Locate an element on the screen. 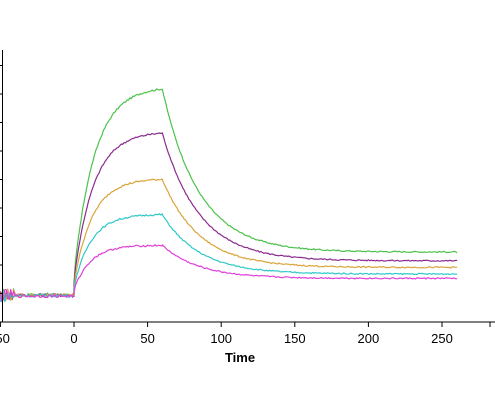 The width and height of the screenshot is (495, 400). x-axis-ticks: -50 0 50 100 150 200 250 is located at coordinates (245, 334).